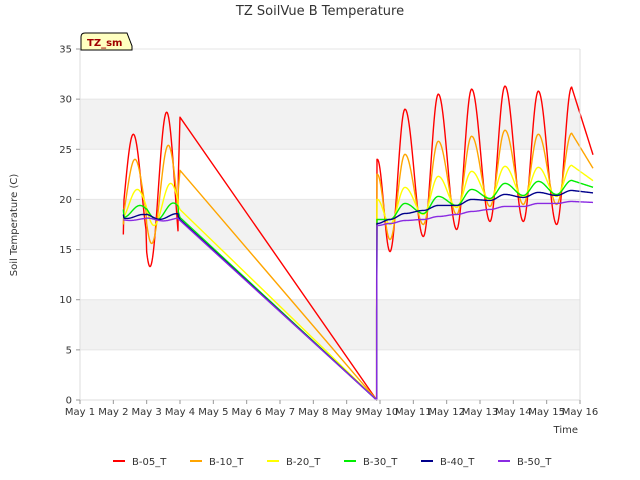 The height and width of the screenshot is (480, 640). Describe the element at coordinates (513, 412) in the screenshot. I see `x-tick-label: May 14` at that location.